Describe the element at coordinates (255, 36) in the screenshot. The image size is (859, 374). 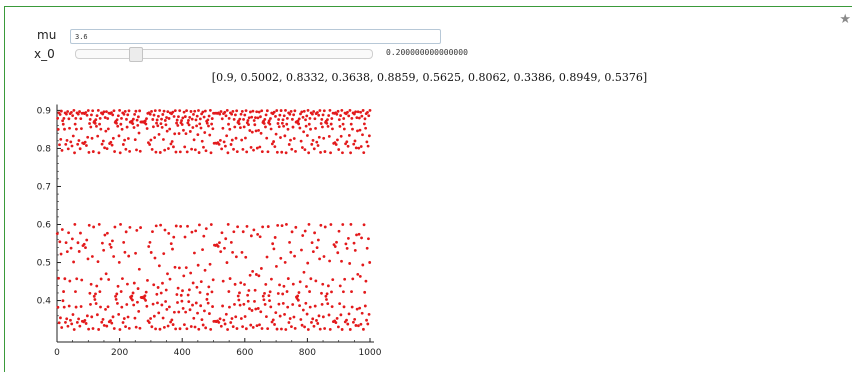
I see `mu-input` at that location.